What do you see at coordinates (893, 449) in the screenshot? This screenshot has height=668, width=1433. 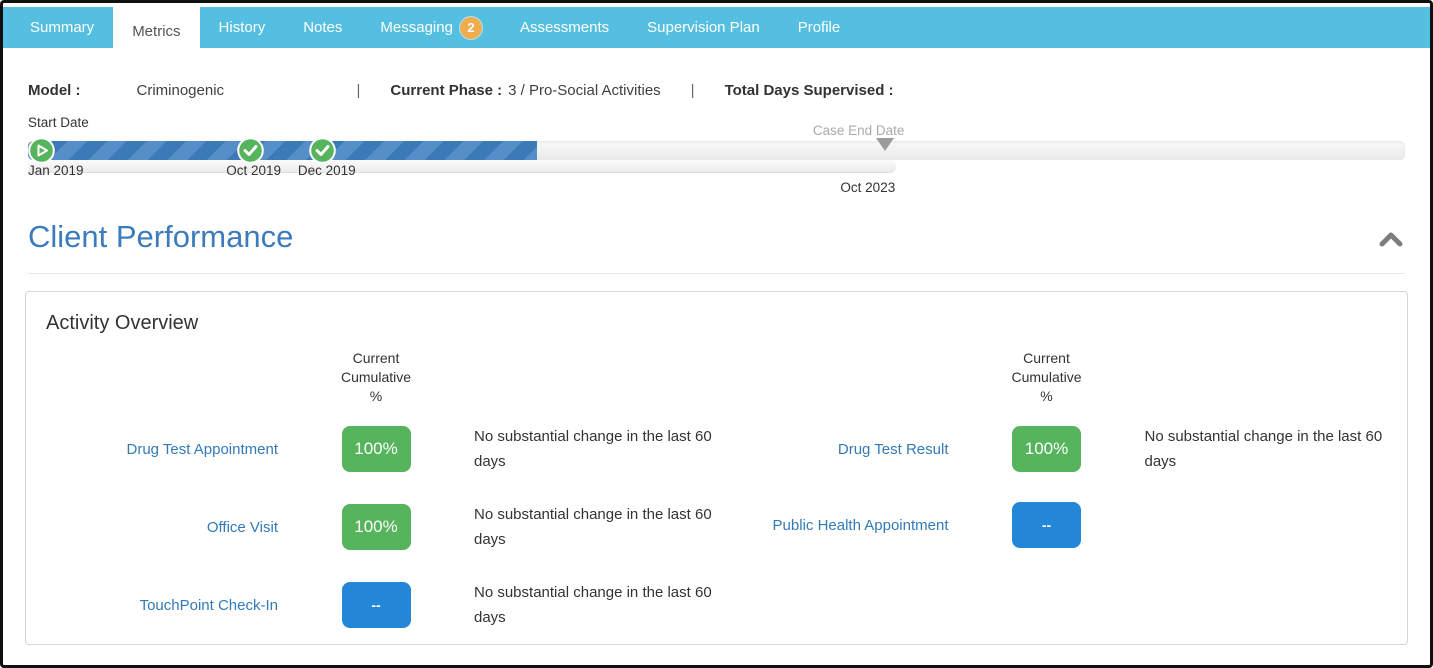 I see `activity-link-drug-test-result: Drug Test Result` at bounding box center [893, 449].